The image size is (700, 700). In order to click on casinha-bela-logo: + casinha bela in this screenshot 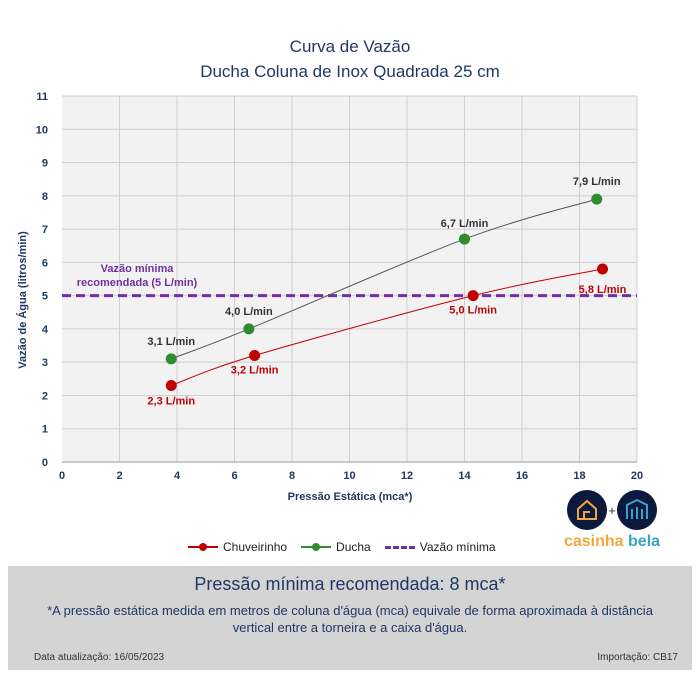, I will do `click(612, 526)`.